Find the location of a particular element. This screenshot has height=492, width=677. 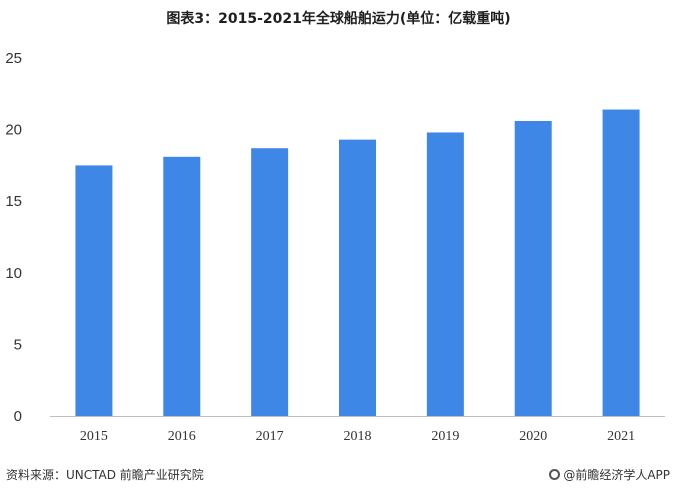

chart-title: 图表3：2015-2021年全球船舶运力(单位：亿载重吨) is located at coordinates (338, 19).